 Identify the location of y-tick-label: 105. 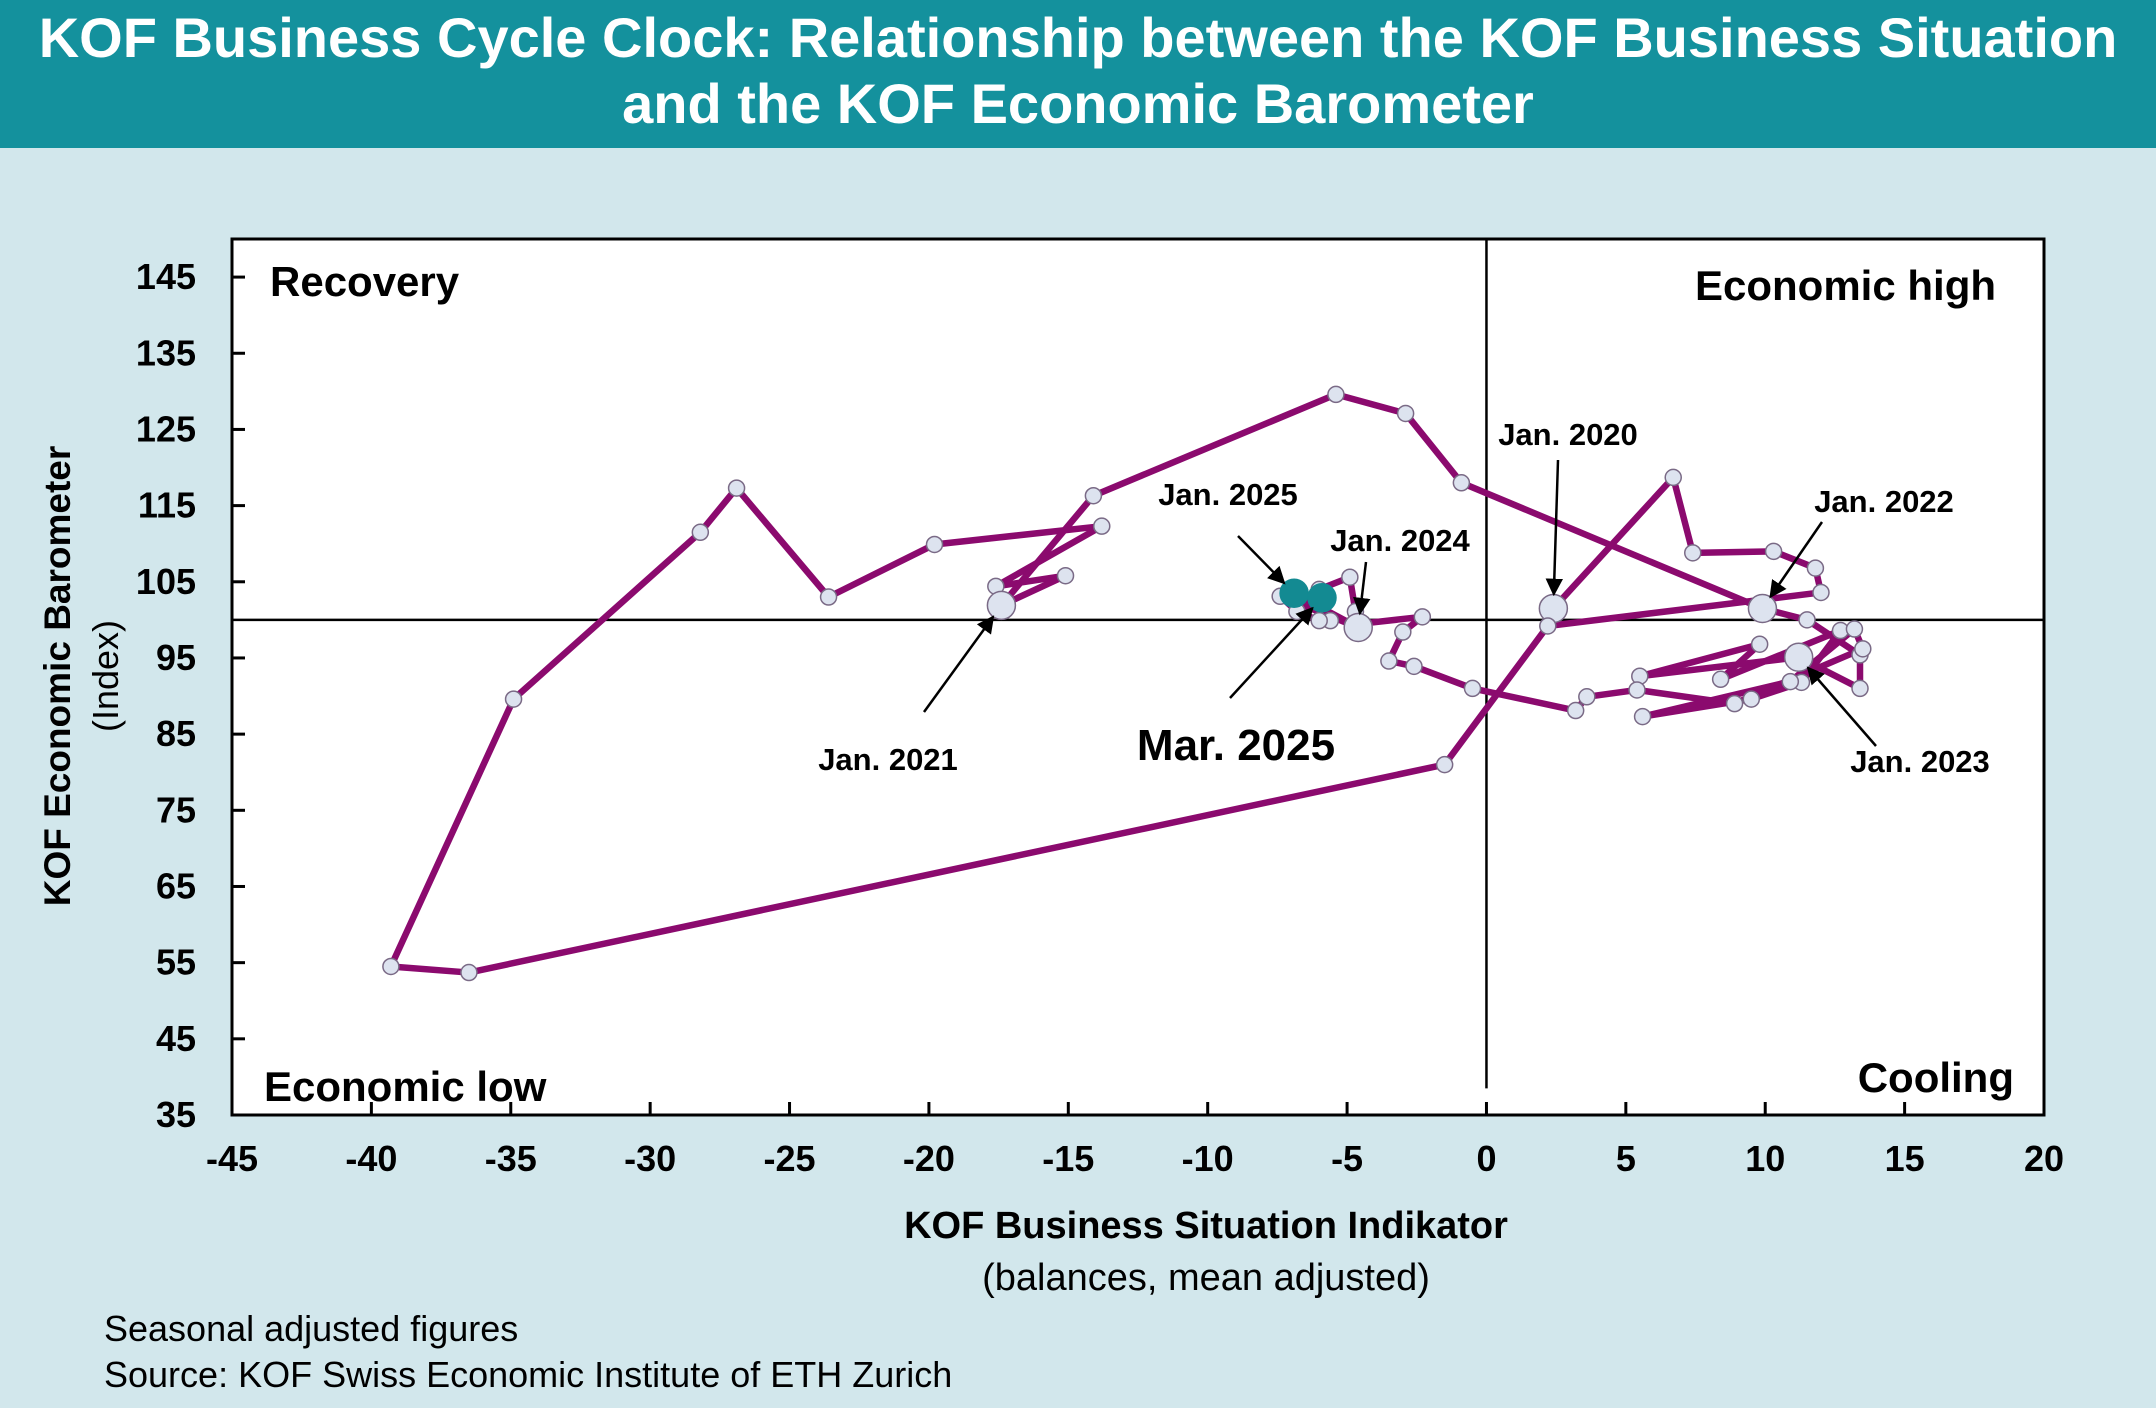
(166, 581).